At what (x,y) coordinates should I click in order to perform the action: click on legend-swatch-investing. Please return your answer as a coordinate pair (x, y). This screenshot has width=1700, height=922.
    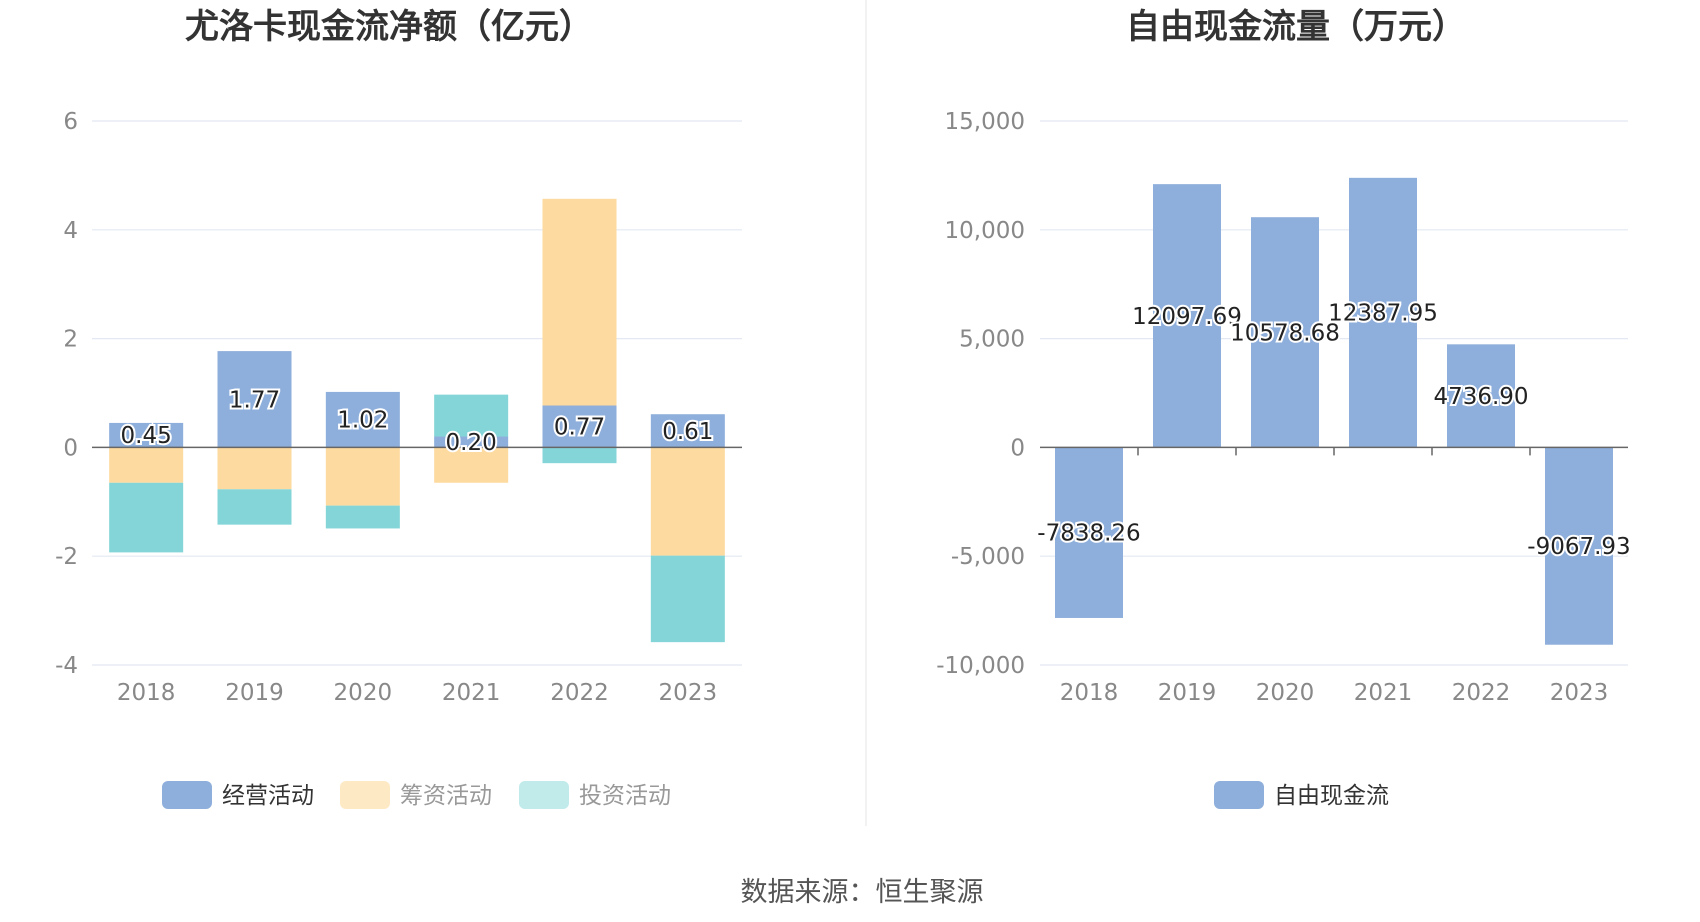
    Looking at the image, I should click on (544, 795).